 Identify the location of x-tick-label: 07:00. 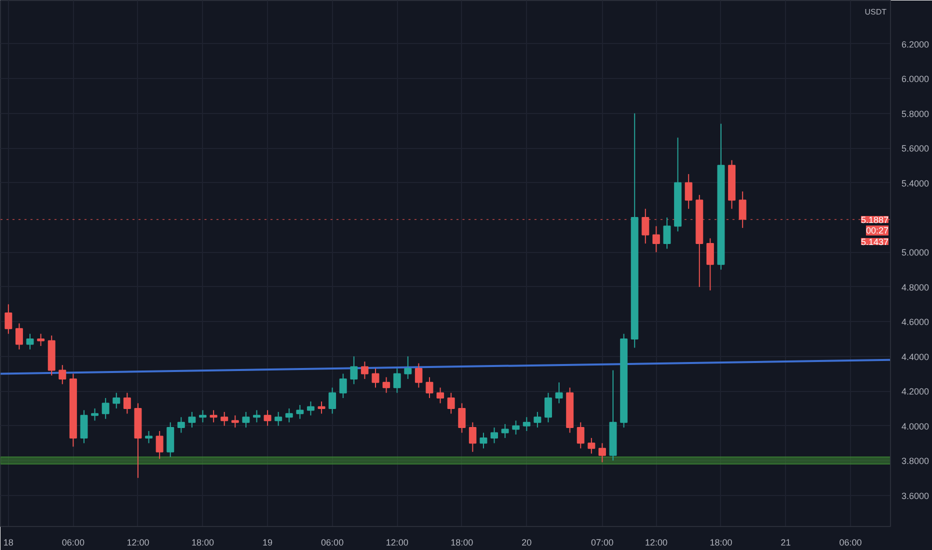
(602, 543).